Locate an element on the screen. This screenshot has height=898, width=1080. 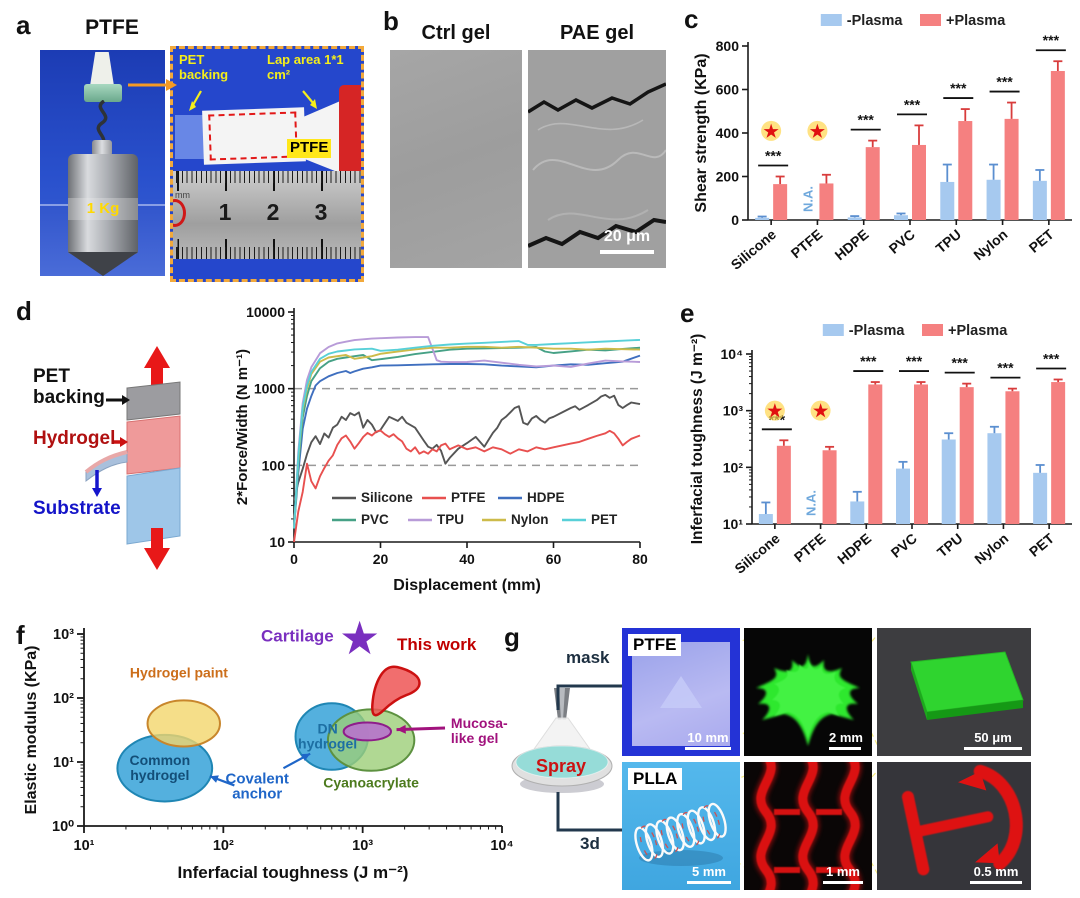
stent-art is located at coordinates (808, 826).